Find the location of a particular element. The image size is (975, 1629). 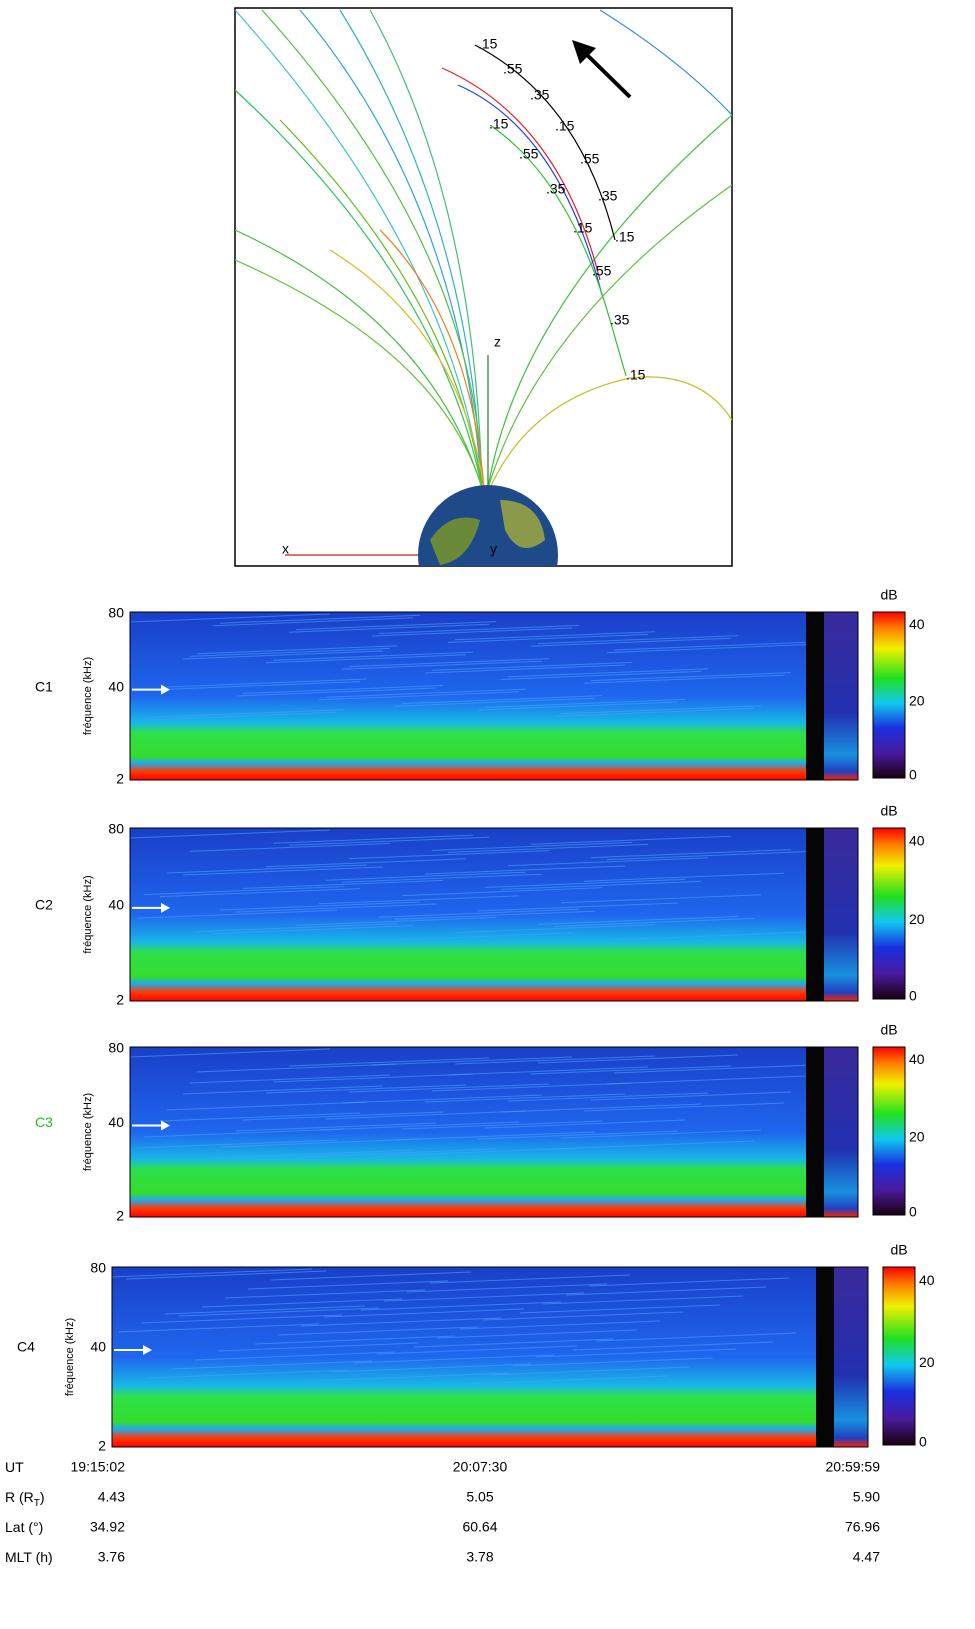

row-label-part: MLT (h) is located at coordinates (29, 1557).